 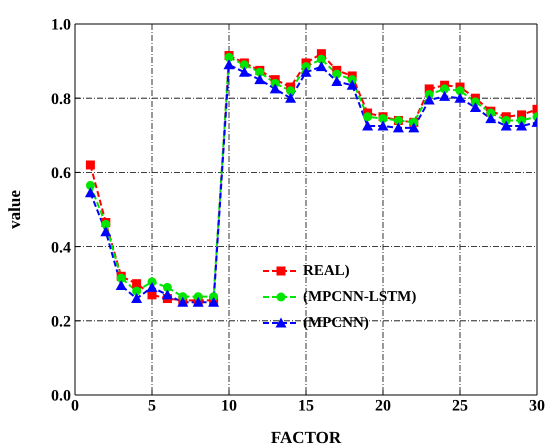 I want to click on y-tick-label: 1.0, so click(x=61, y=25).